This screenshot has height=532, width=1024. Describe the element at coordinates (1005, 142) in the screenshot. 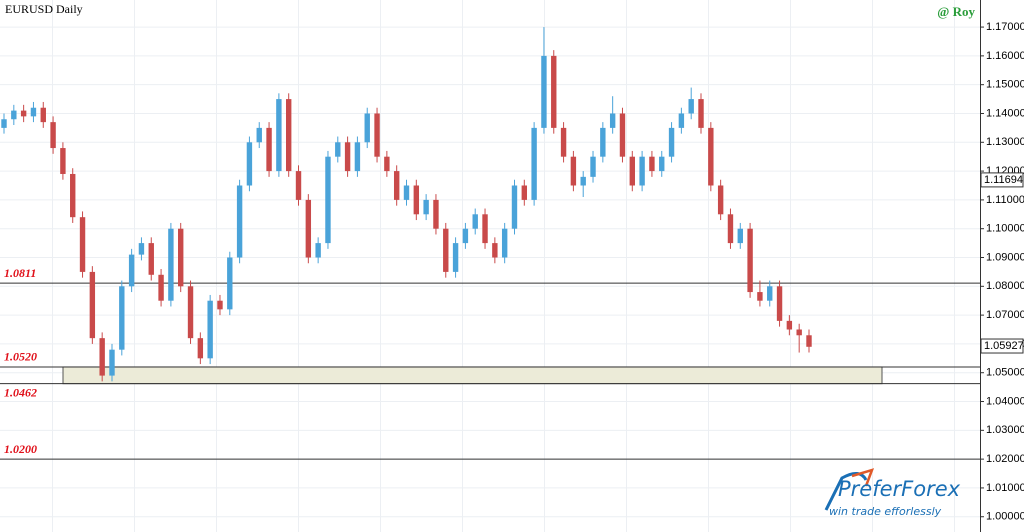

I see `y-tick-label: 1.13000` at that location.